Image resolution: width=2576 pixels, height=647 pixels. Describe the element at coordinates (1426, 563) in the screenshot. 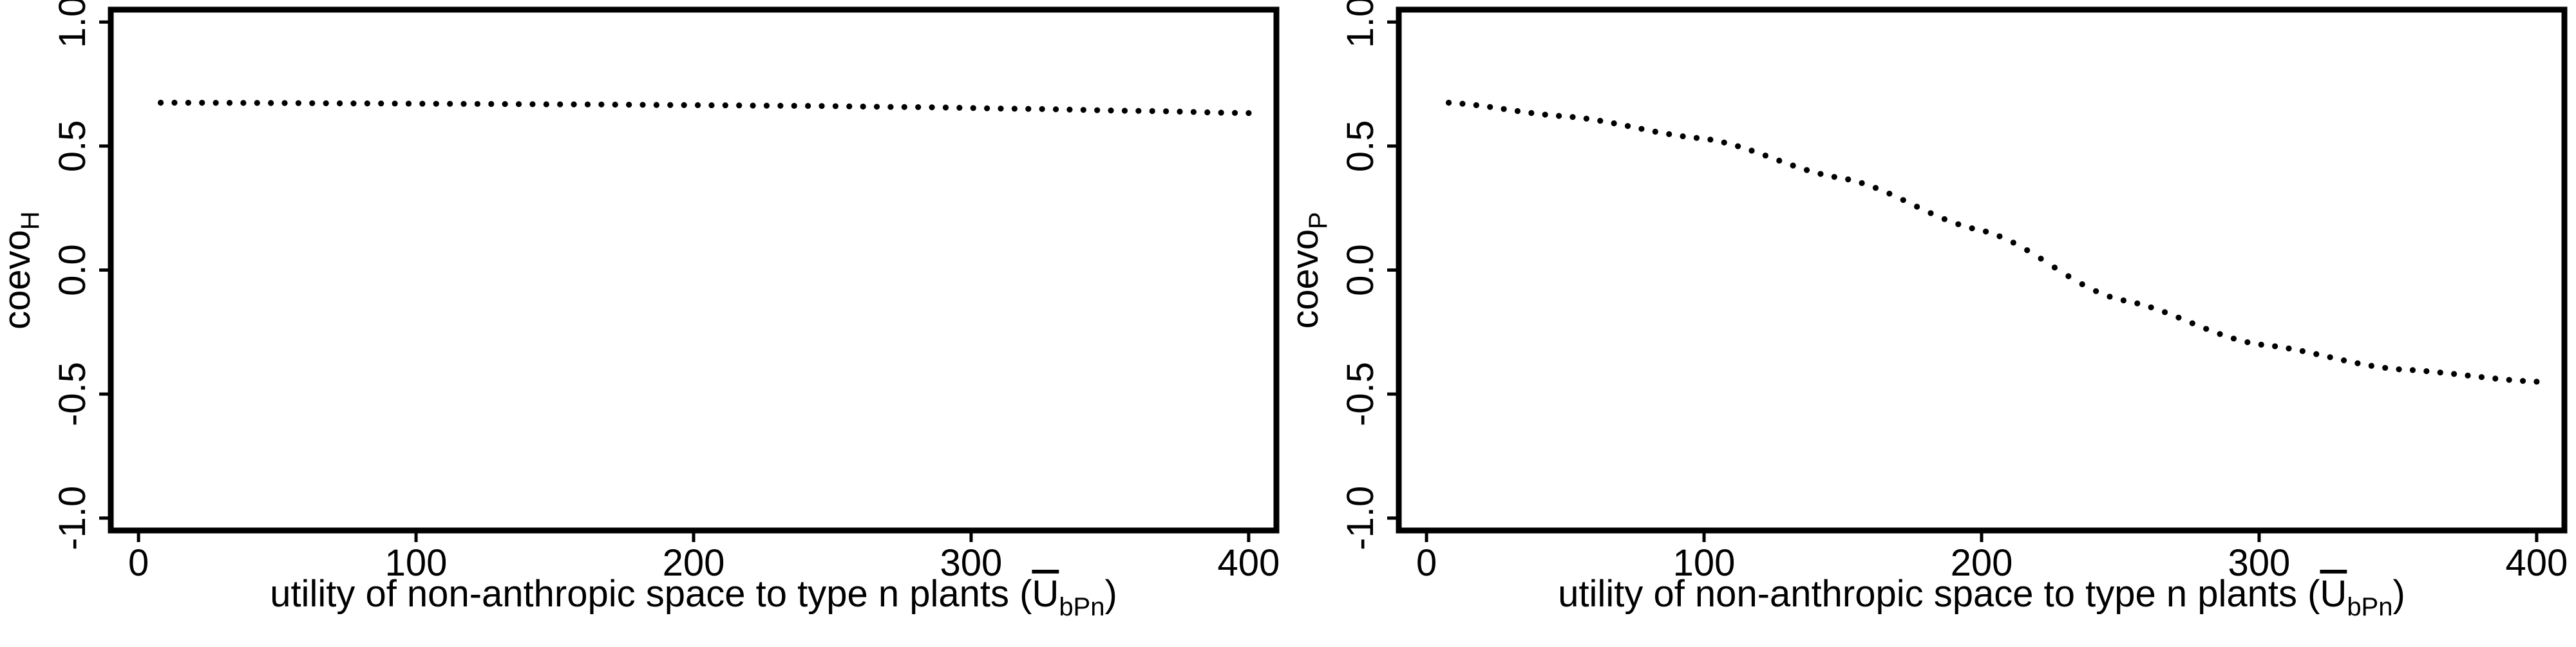

I see `x-tick-label: 0` at that location.